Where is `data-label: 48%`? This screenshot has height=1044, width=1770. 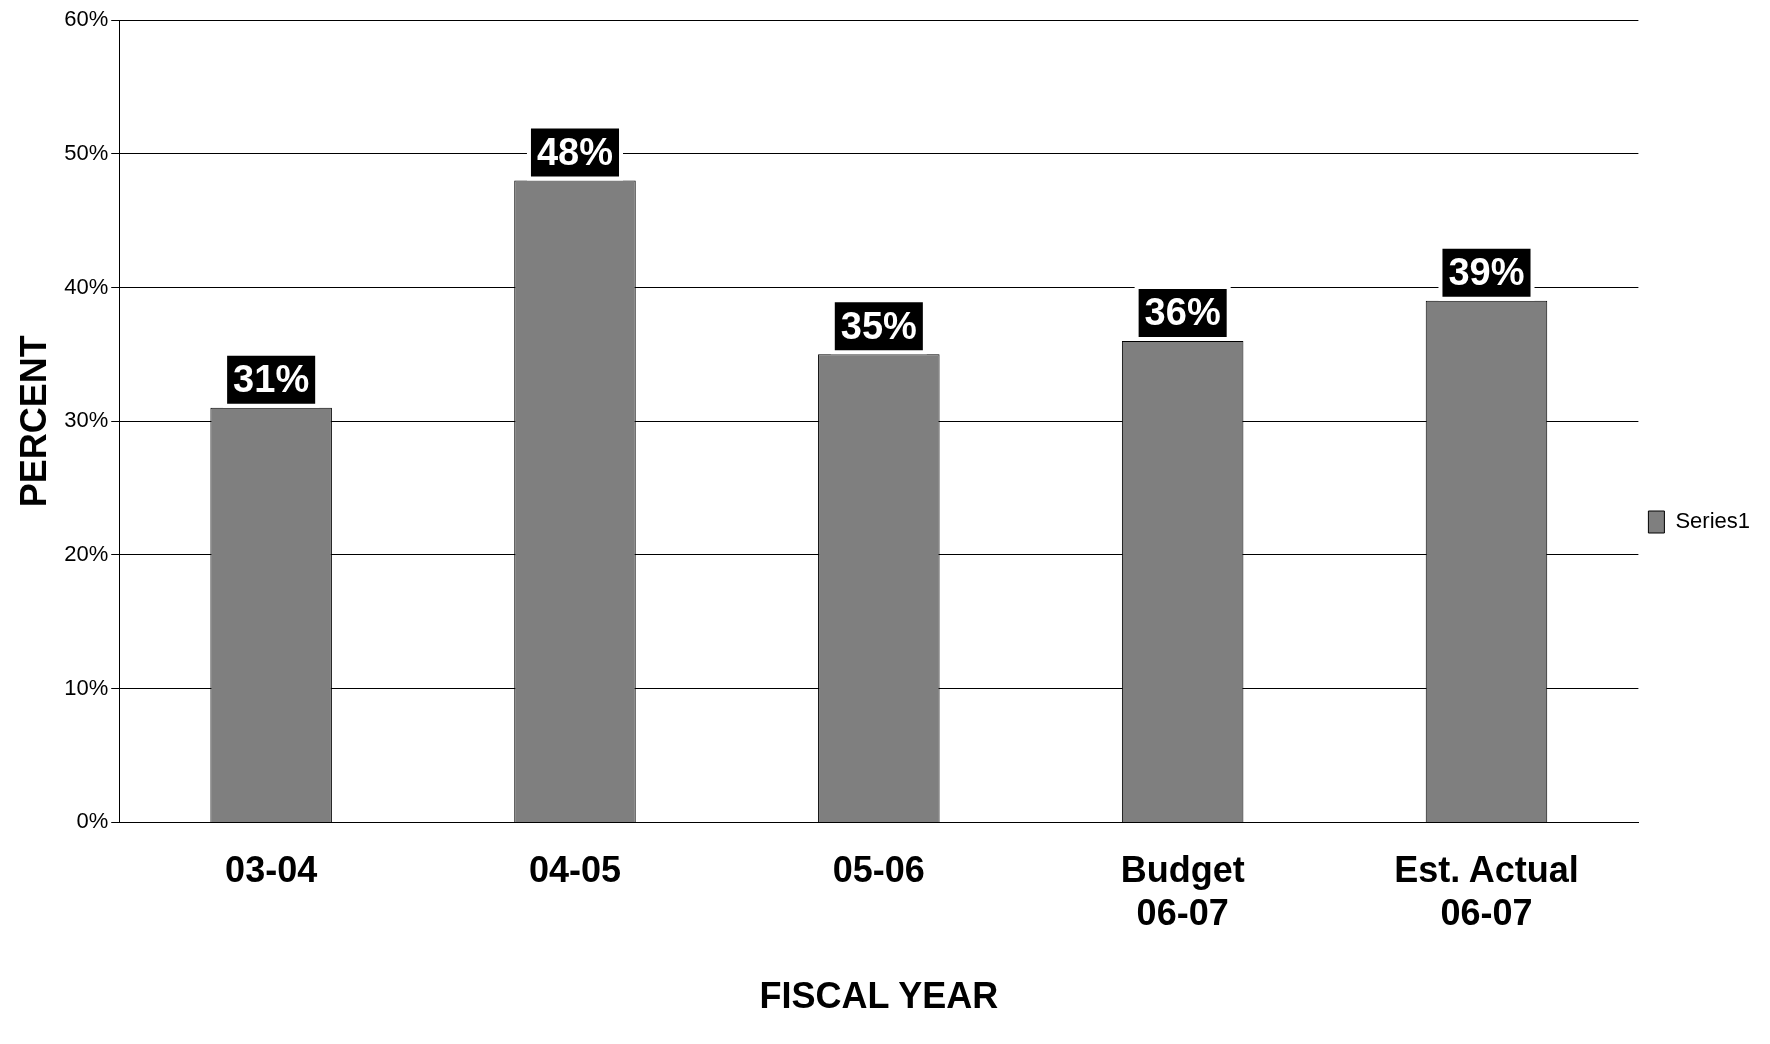 data-label: 48% is located at coordinates (575, 151).